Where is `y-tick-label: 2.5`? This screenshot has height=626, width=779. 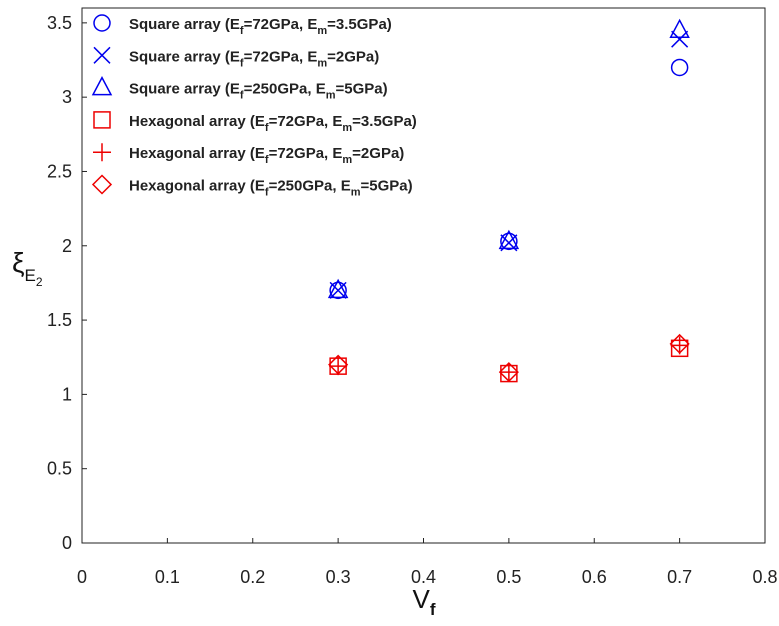
y-tick-label: 2.5 is located at coordinates (59, 171).